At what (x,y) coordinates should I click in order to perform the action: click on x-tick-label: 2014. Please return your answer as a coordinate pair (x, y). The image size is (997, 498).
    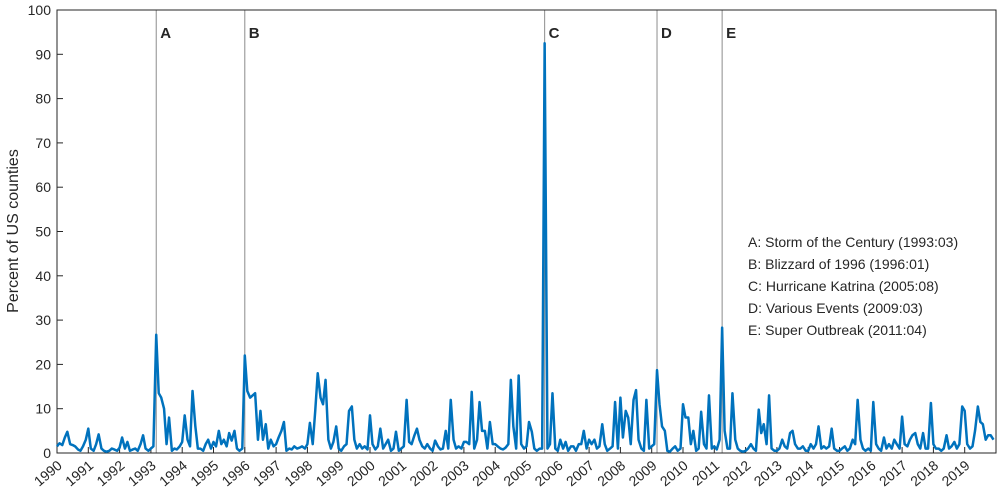
    Looking at the image, I should click on (799, 473).